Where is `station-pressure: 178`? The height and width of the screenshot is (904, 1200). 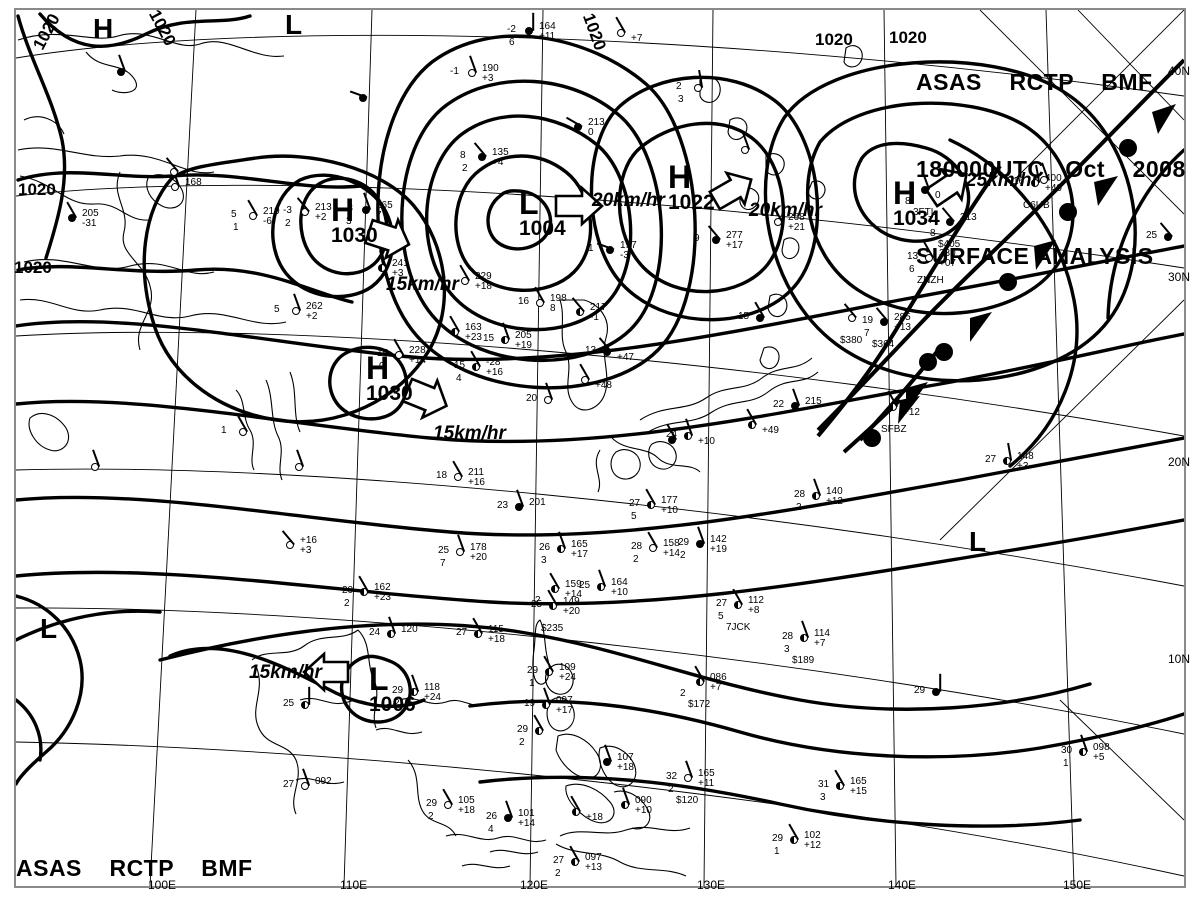
station-pressure: 178 is located at coordinates (478, 547).